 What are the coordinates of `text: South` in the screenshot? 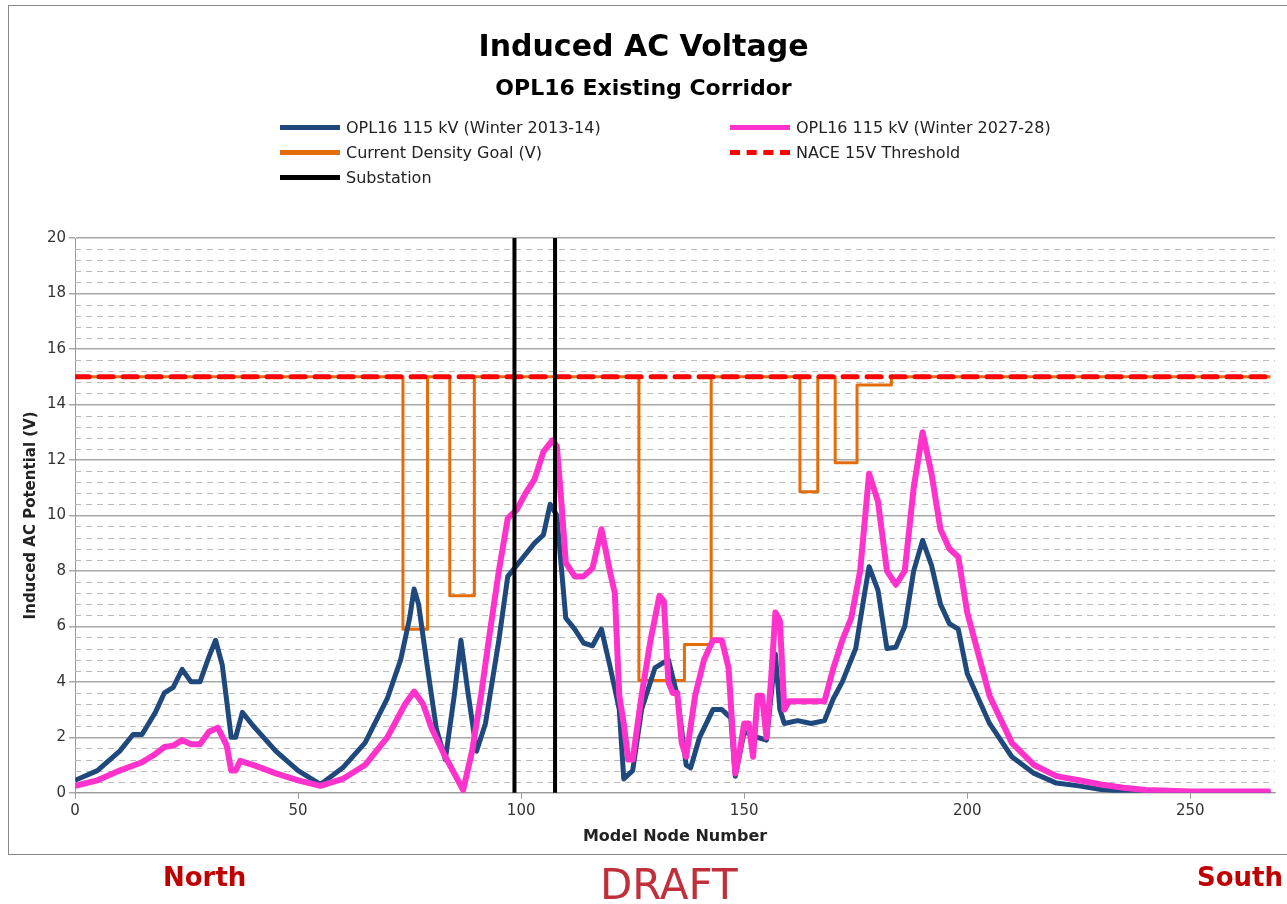 It's located at (1239, 877).